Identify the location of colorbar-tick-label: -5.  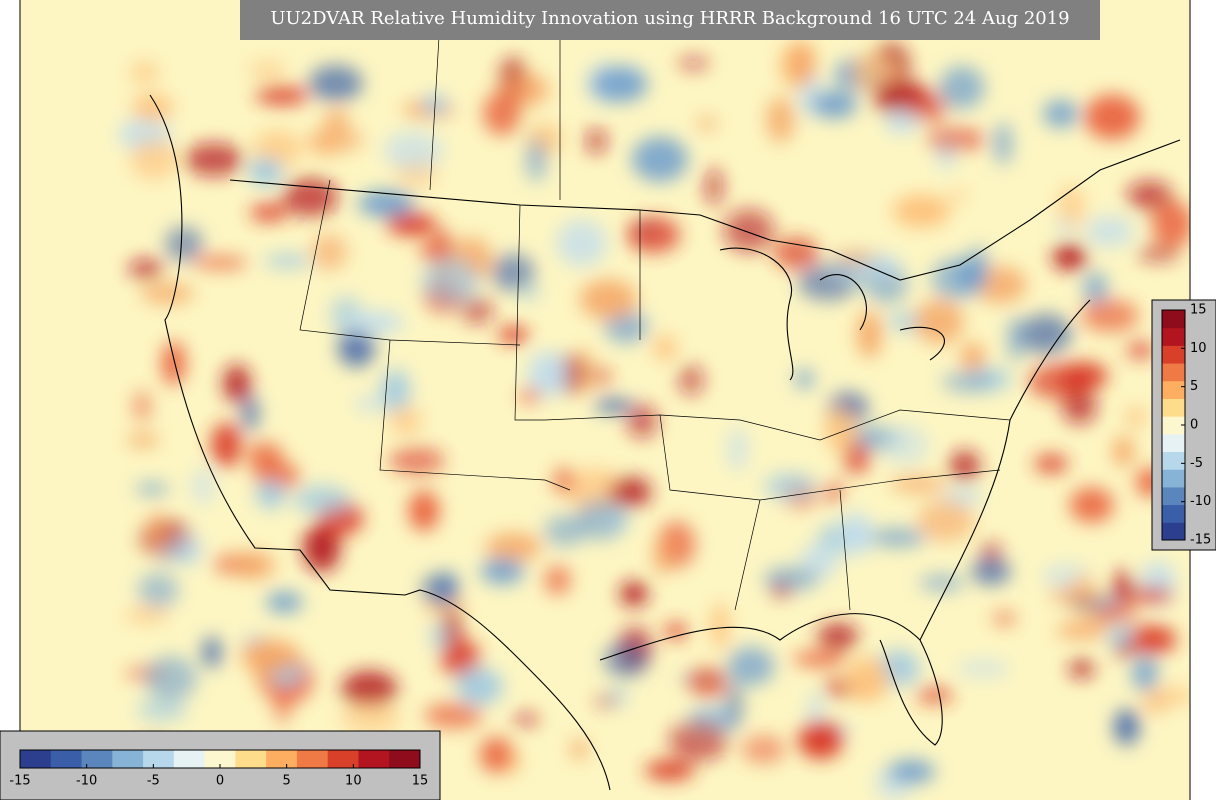
(153, 781).